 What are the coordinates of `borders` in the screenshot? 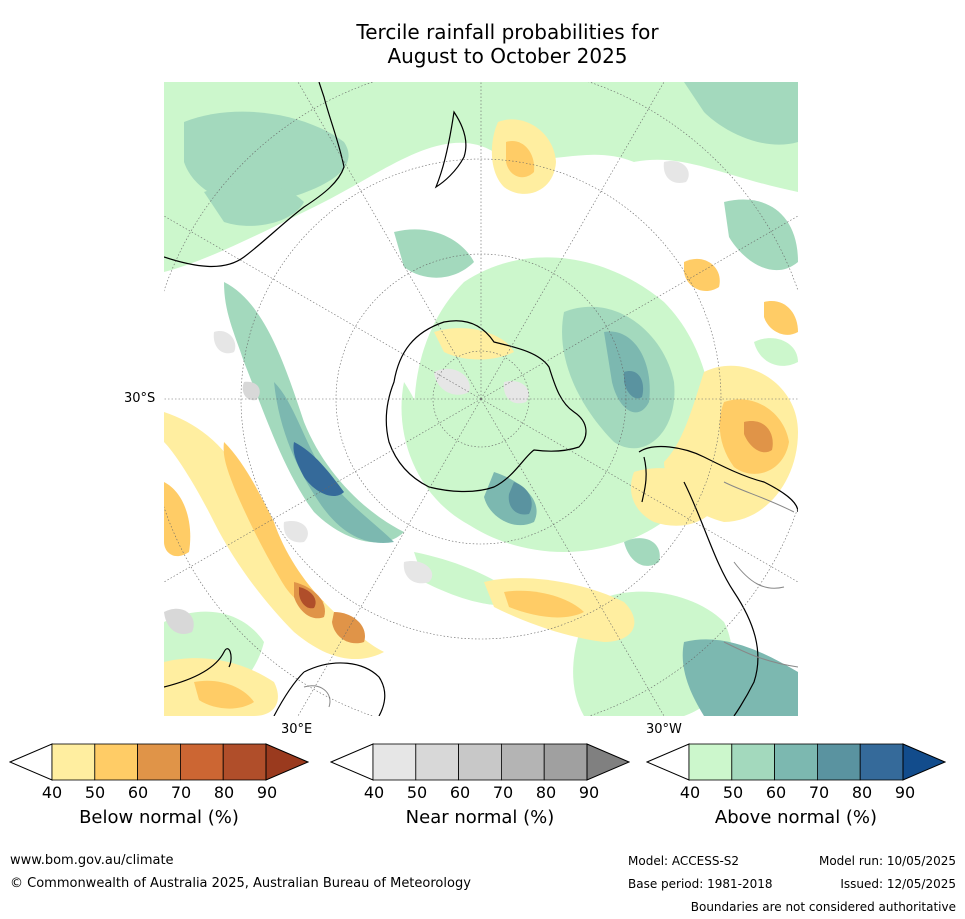 It's located at (550, 594).